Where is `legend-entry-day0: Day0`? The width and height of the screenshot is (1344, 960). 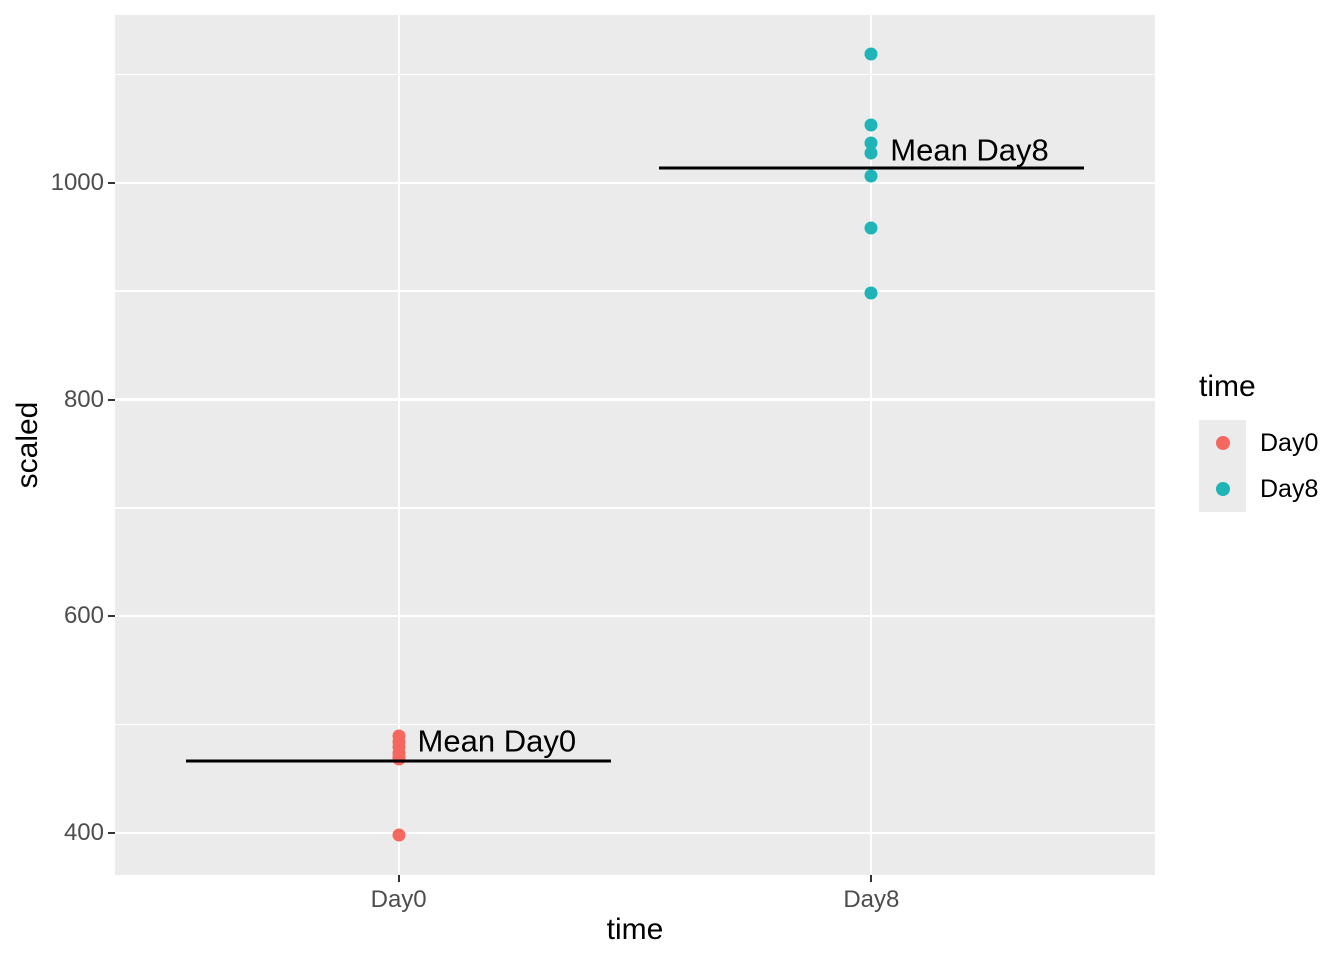
legend-entry-day0: Day0 is located at coordinates (1258, 443).